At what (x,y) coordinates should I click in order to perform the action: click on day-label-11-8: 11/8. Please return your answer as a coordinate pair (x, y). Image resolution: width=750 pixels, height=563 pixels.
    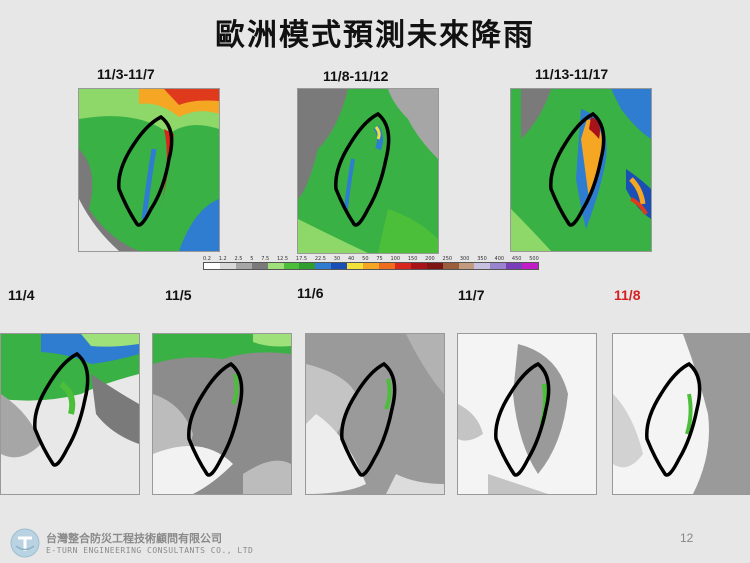
    Looking at the image, I should click on (627, 295).